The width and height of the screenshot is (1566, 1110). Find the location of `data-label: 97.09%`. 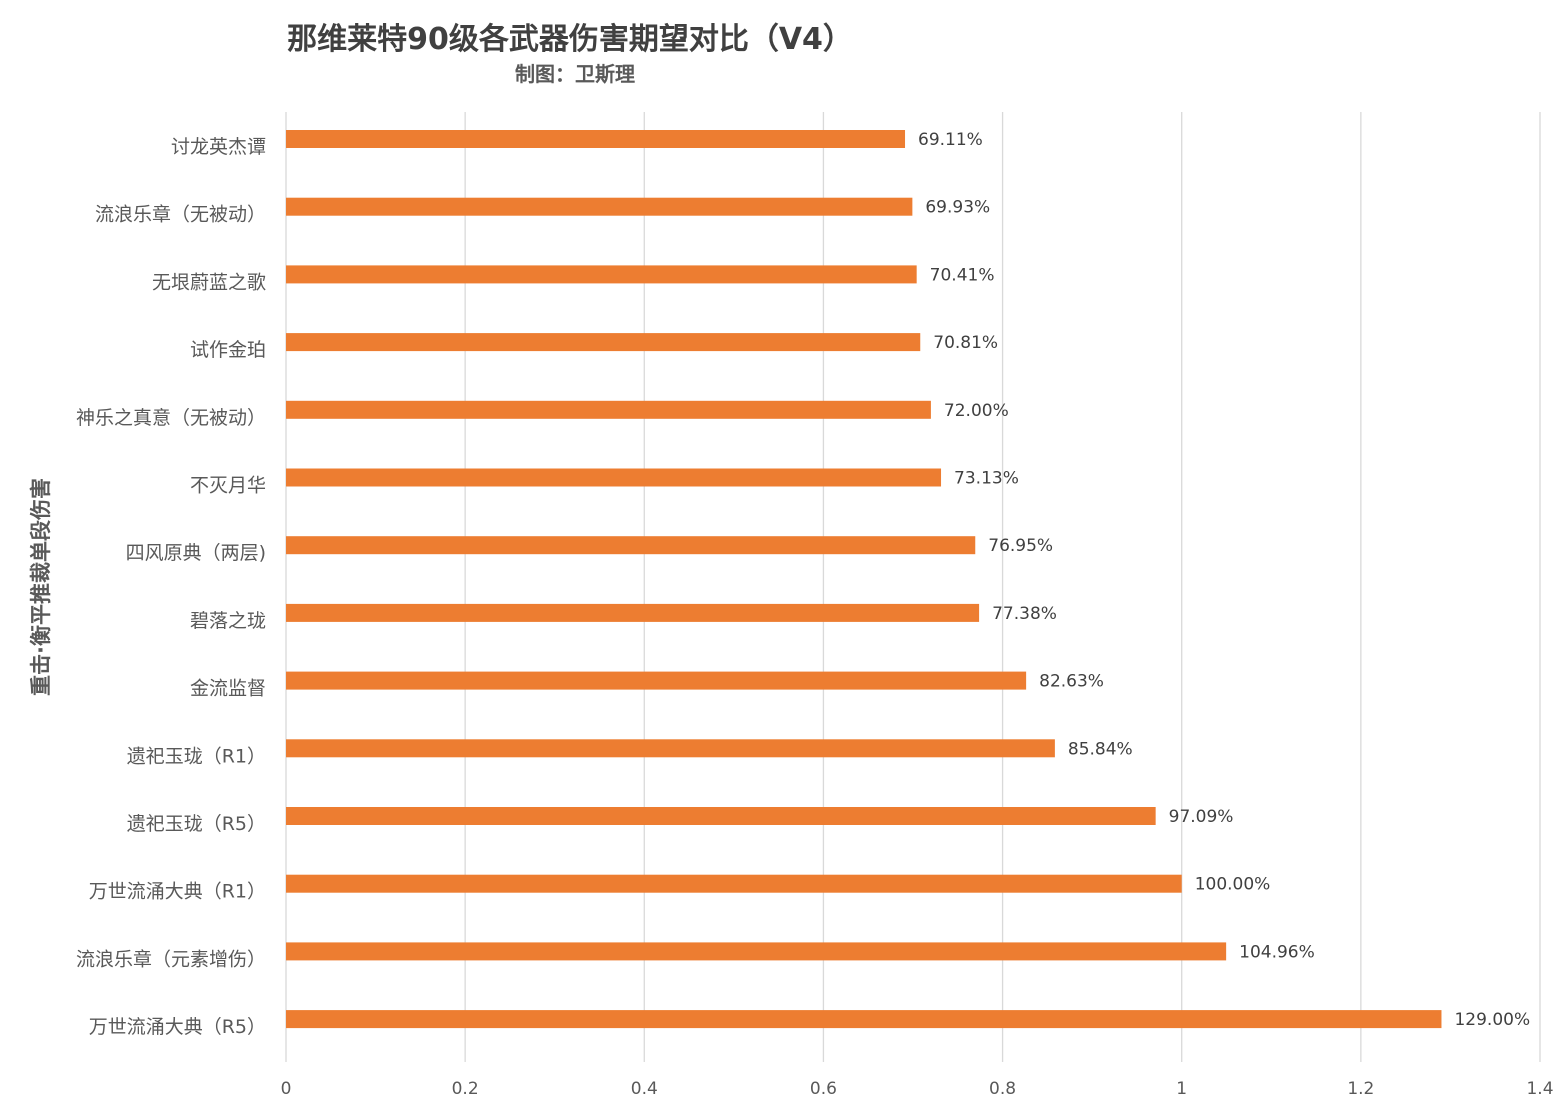

data-label: 97.09% is located at coordinates (1201, 817).